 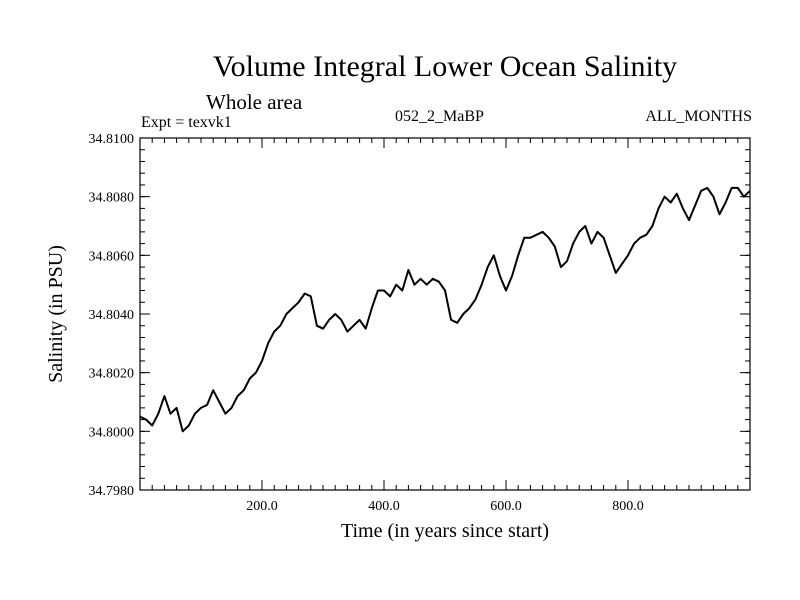 I want to click on y-tick-label: 34.8100, so click(x=112, y=139).